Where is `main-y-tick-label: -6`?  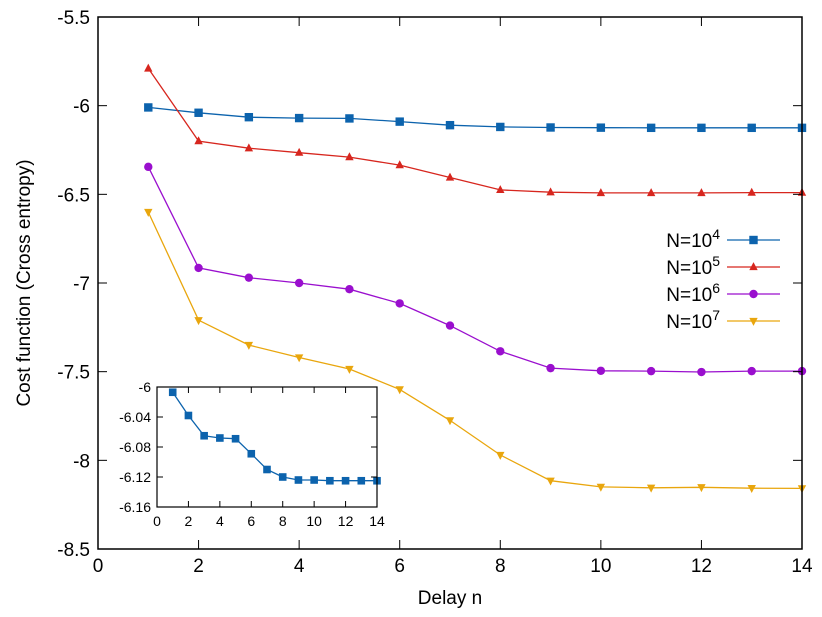
main-y-tick-label: -6 is located at coordinates (81, 107).